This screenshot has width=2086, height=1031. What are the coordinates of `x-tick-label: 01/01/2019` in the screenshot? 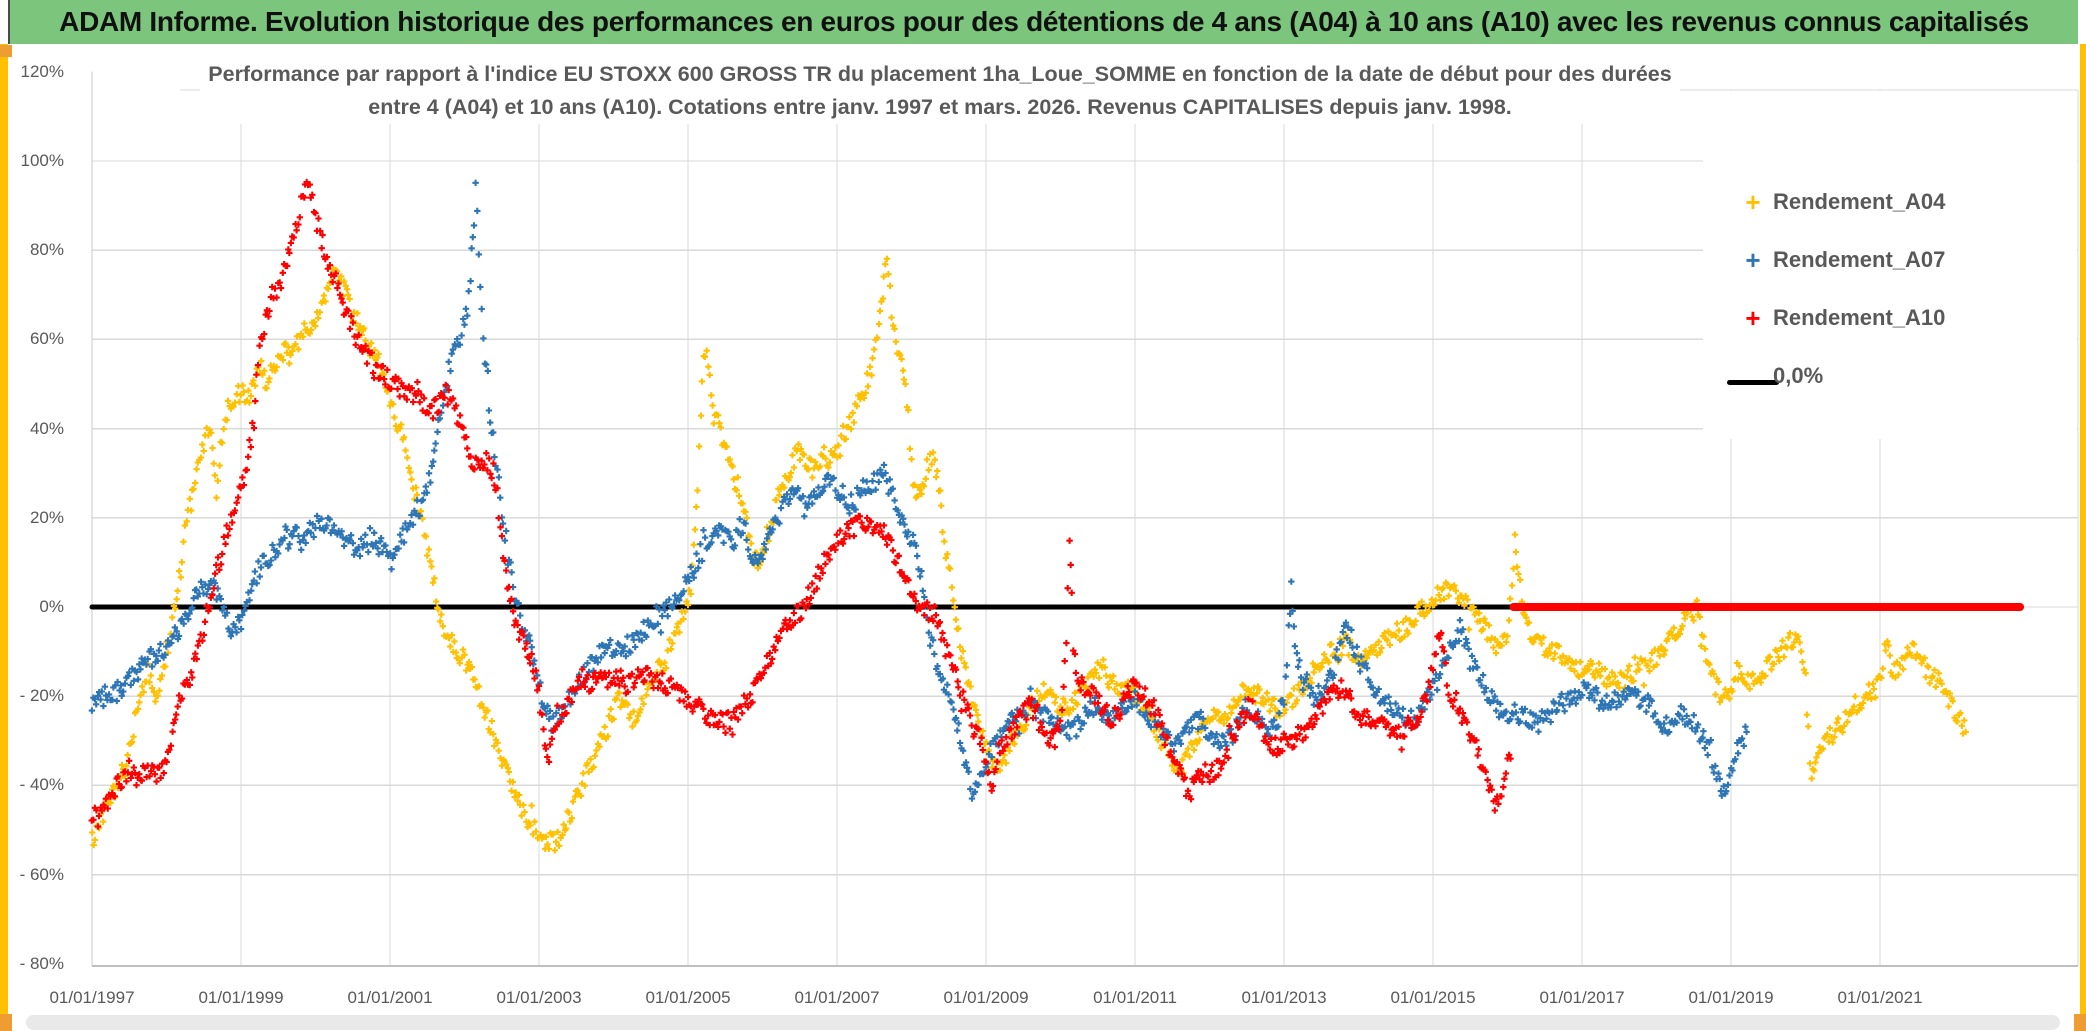 It's located at (1731, 997).